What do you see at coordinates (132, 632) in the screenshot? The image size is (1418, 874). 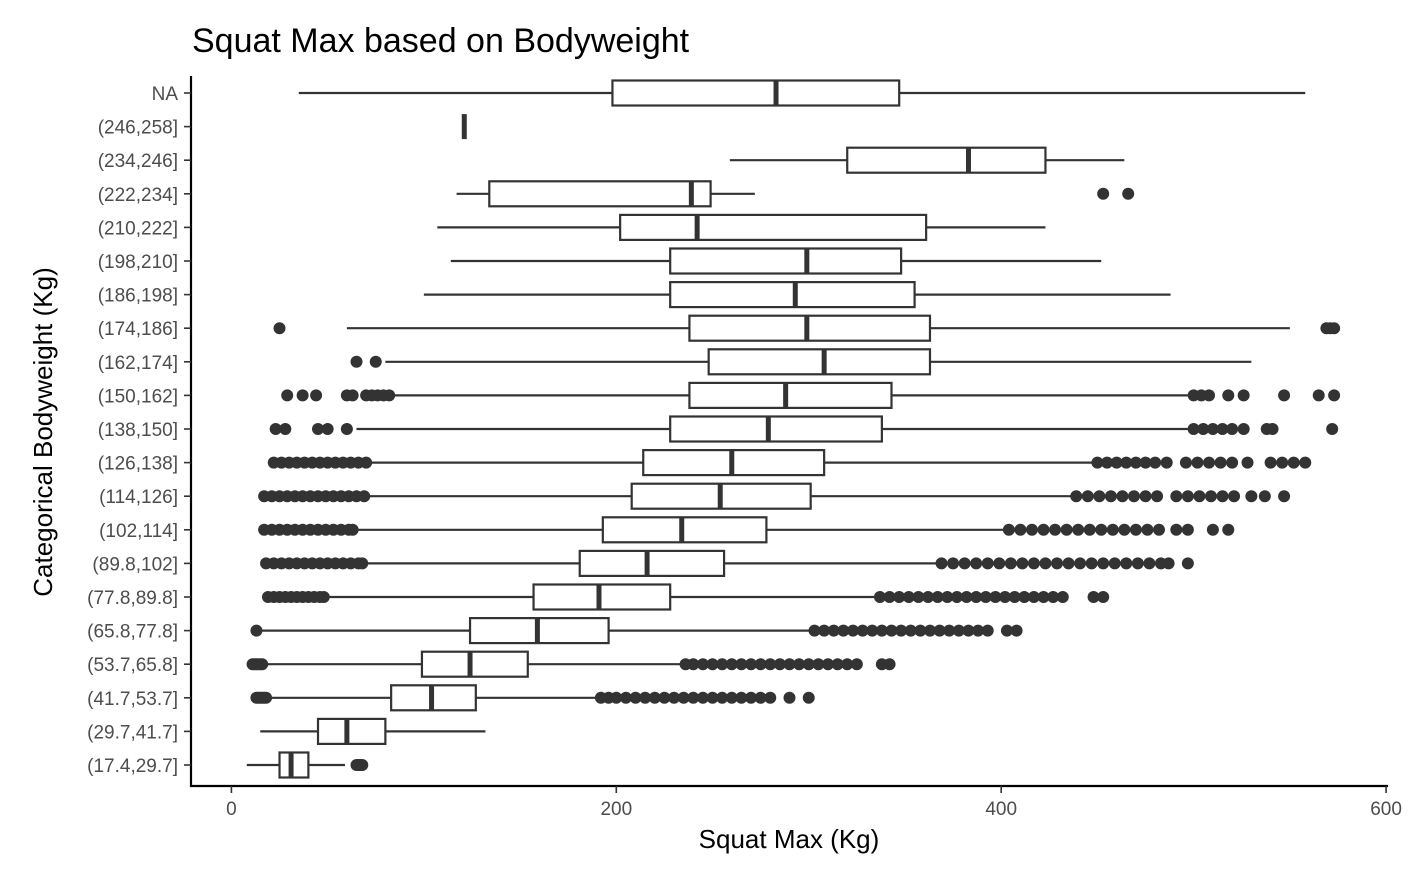 I see `y-tick-label: (65.8,77.8]` at bounding box center [132, 632].